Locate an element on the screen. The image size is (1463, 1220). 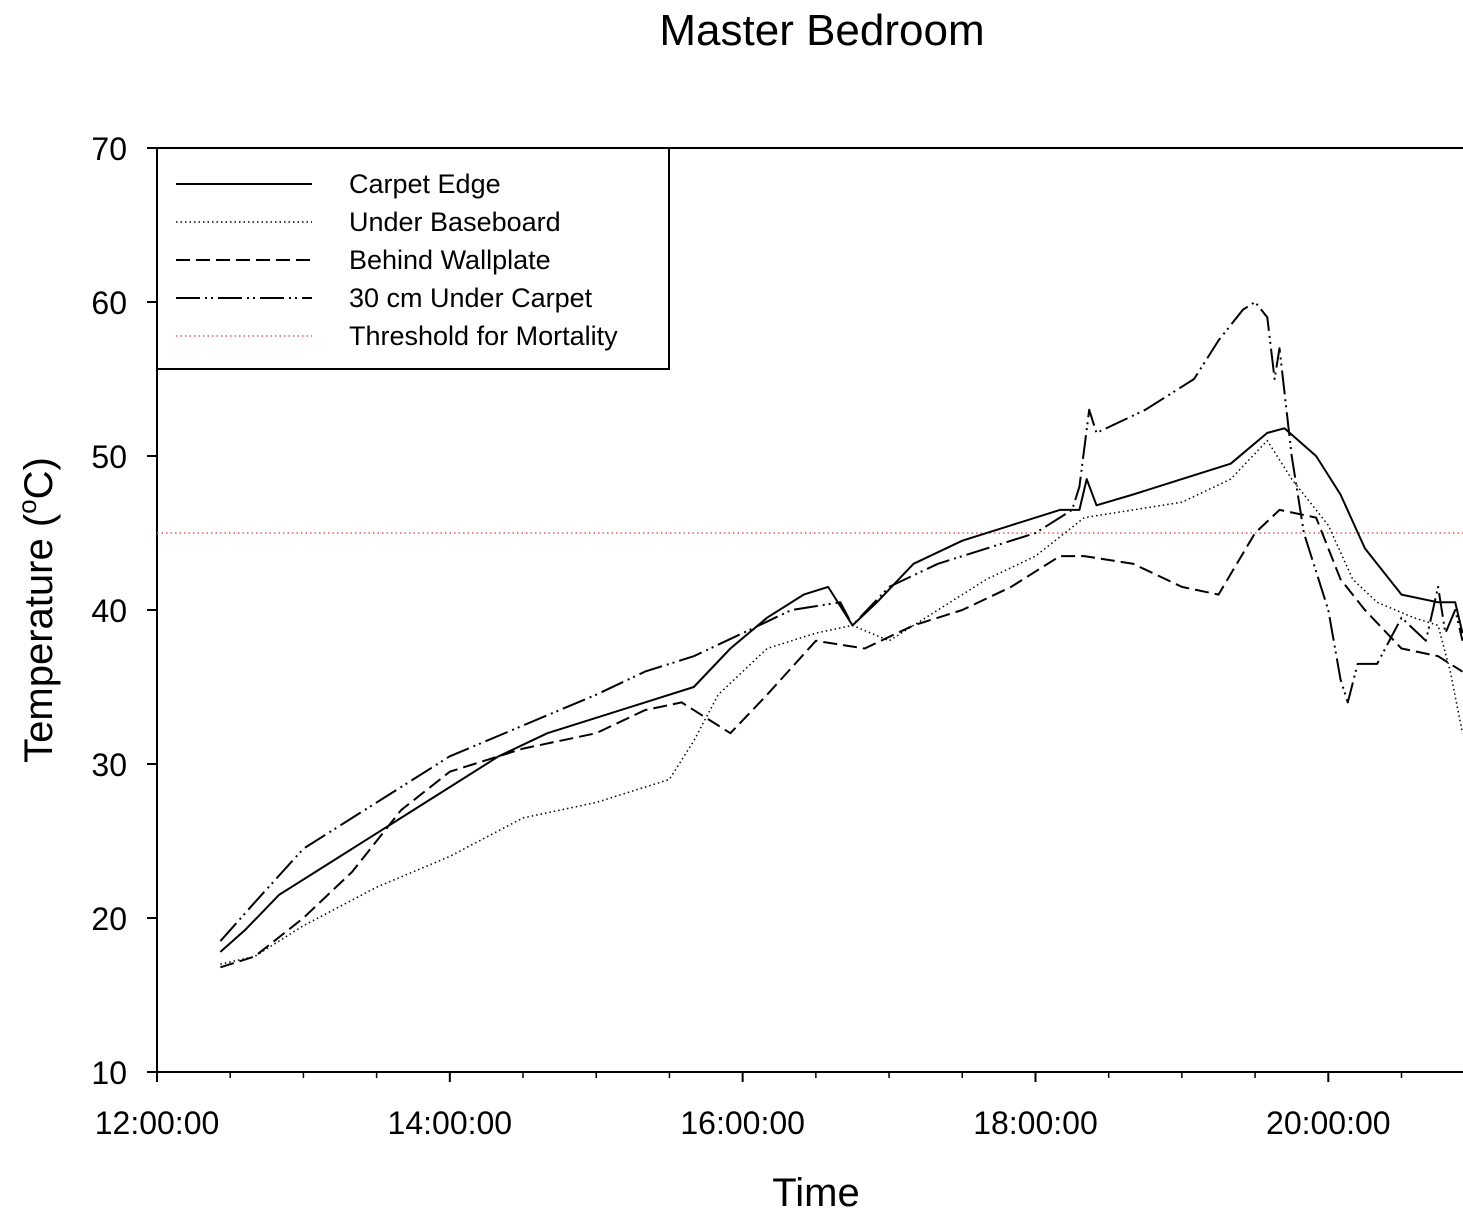
y-axis: 10 20 30 40 50 60 70 is located at coordinates (124, 611).